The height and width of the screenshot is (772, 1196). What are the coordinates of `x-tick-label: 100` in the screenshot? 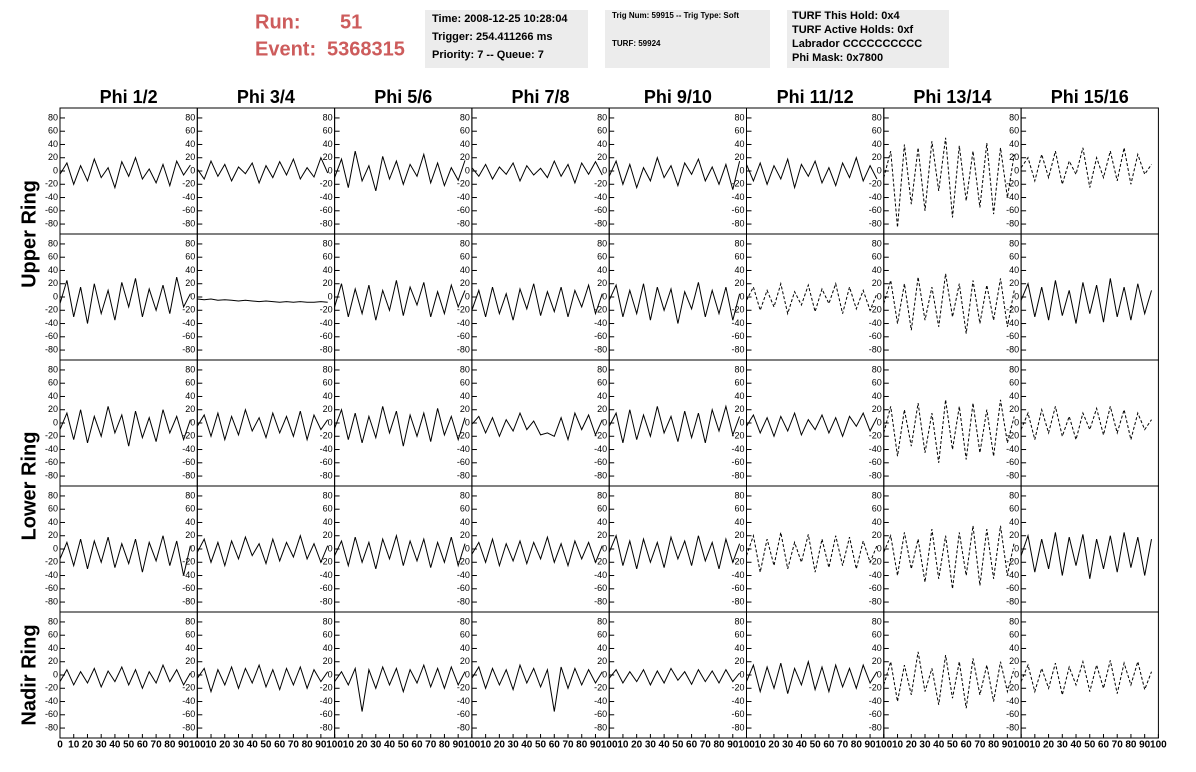 It's located at (1021, 745).